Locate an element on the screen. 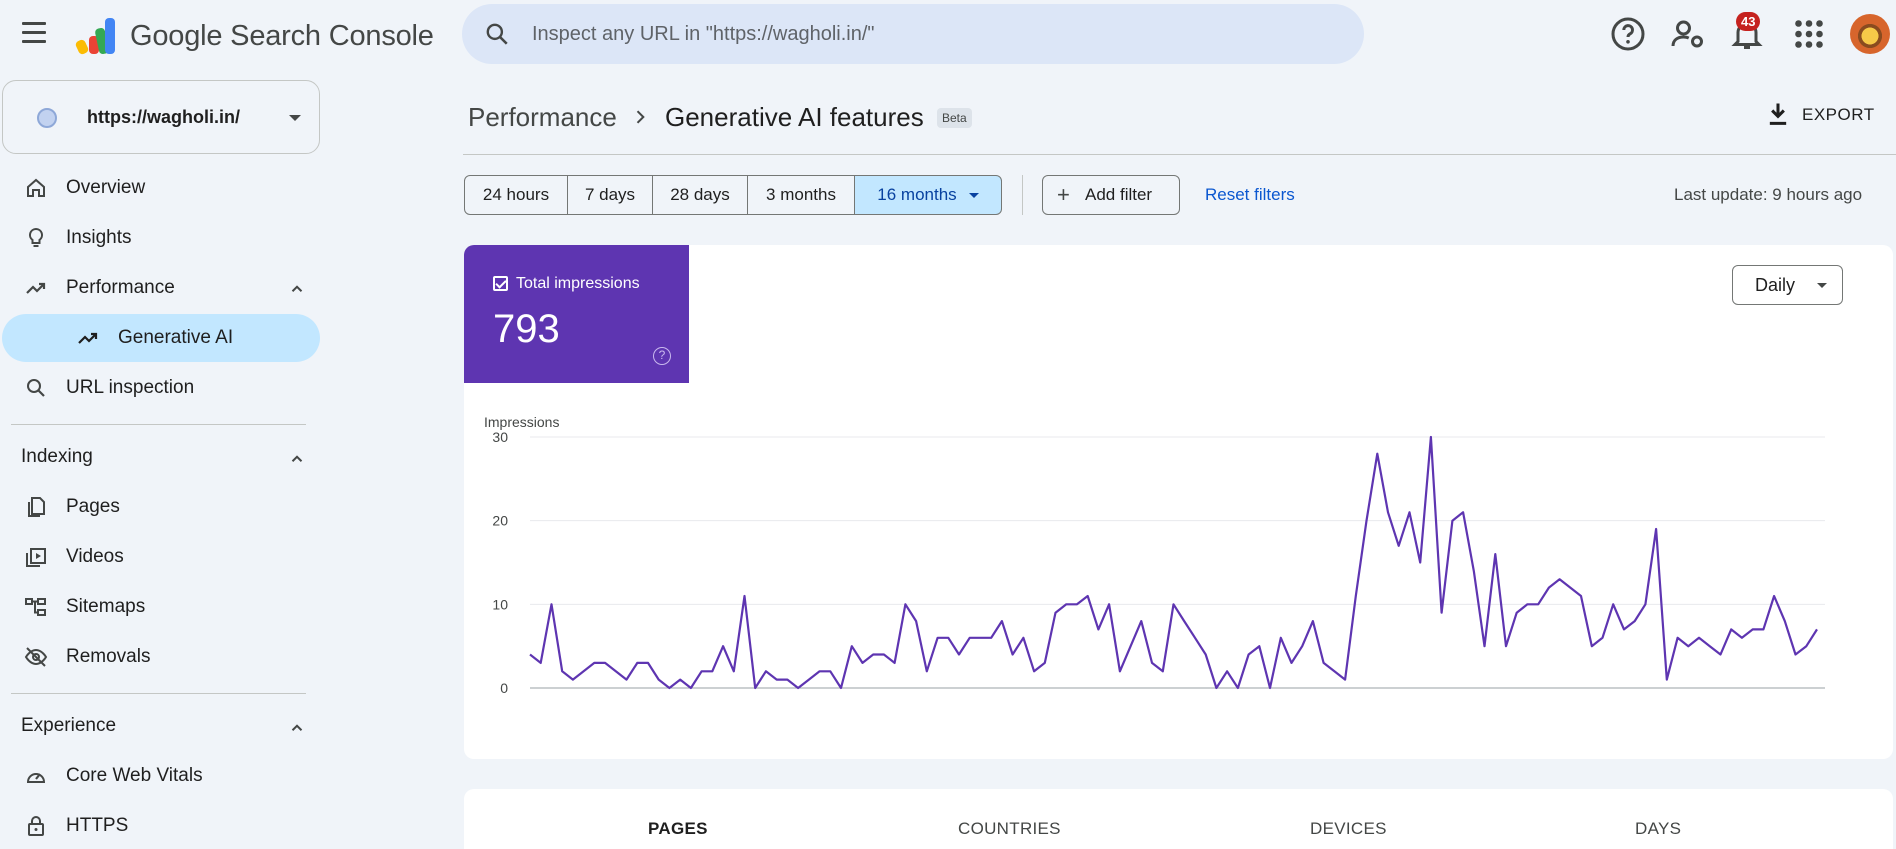  top-bar: Google Search Console 43 is located at coordinates (948, 35).